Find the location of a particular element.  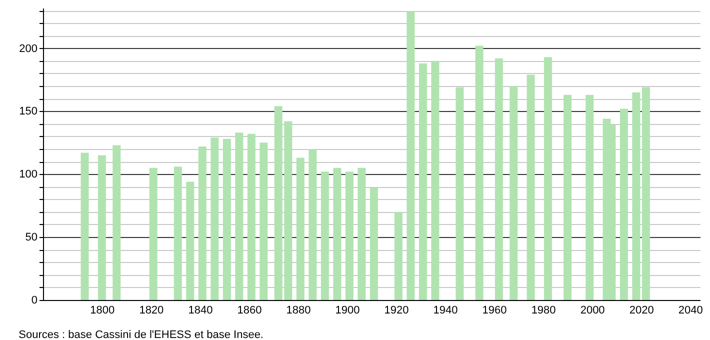

y-tick-label: 0 is located at coordinates (34, 300).